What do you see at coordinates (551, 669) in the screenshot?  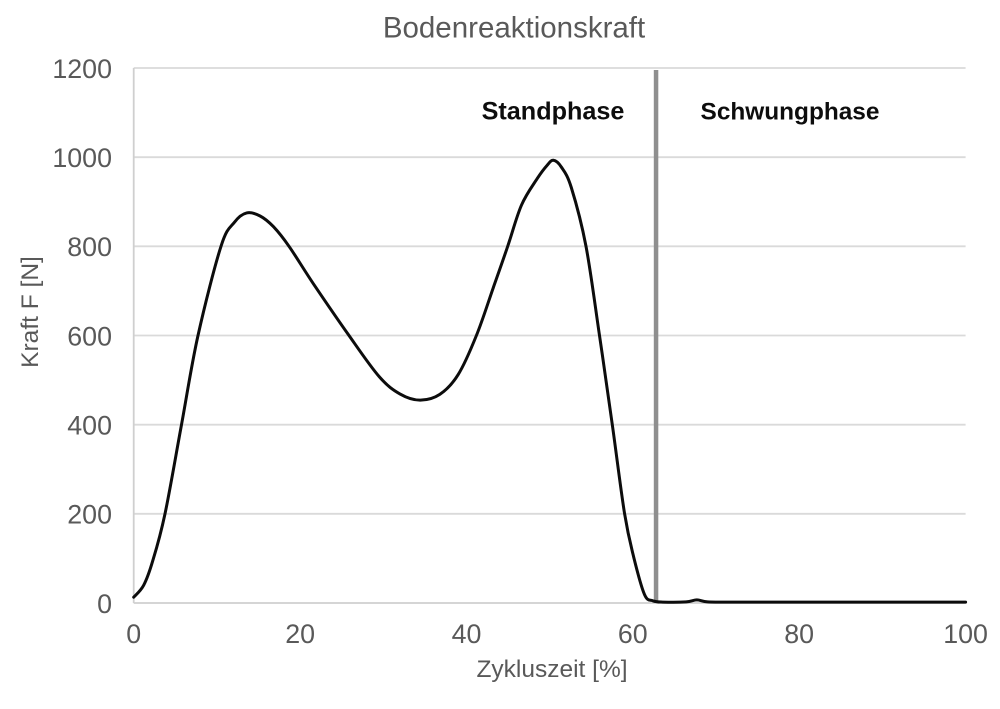 I see `svg-text: Zykluszeit [%]` at bounding box center [551, 669].